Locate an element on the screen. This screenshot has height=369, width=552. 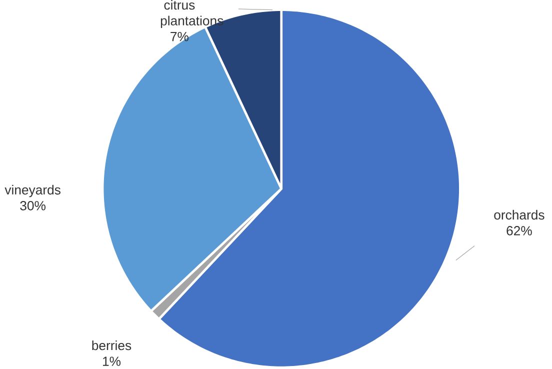
slice-label: orchards is located at coordinates (519, 215).